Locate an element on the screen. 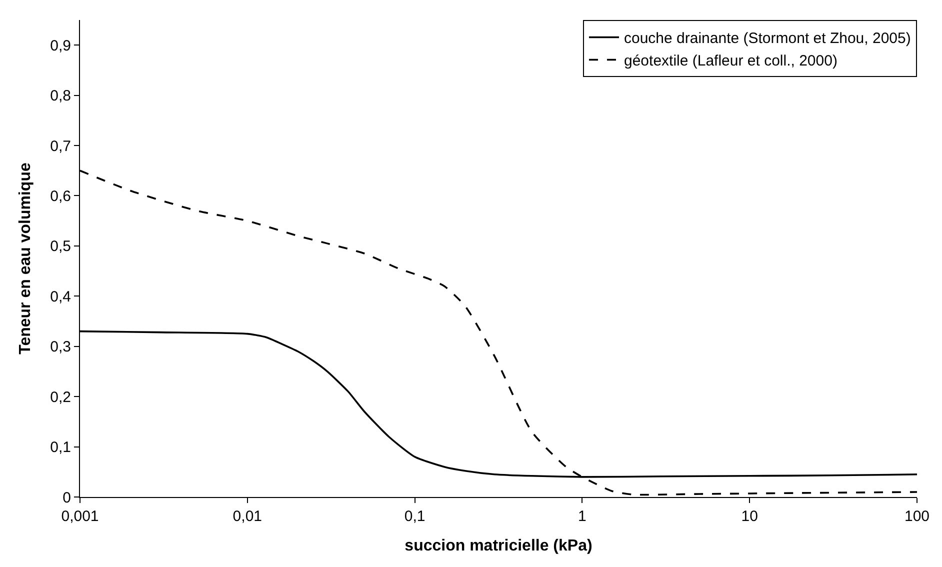 Image resolution: width=942 pixels, height=567 pixels. y-tick-label: 0,4 is located at coordinates (60, 297).